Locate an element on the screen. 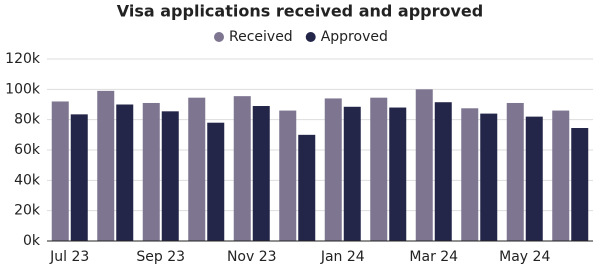 The image size is (600, 267). y-tick-label: 20k is located at coordinates (27, 211).